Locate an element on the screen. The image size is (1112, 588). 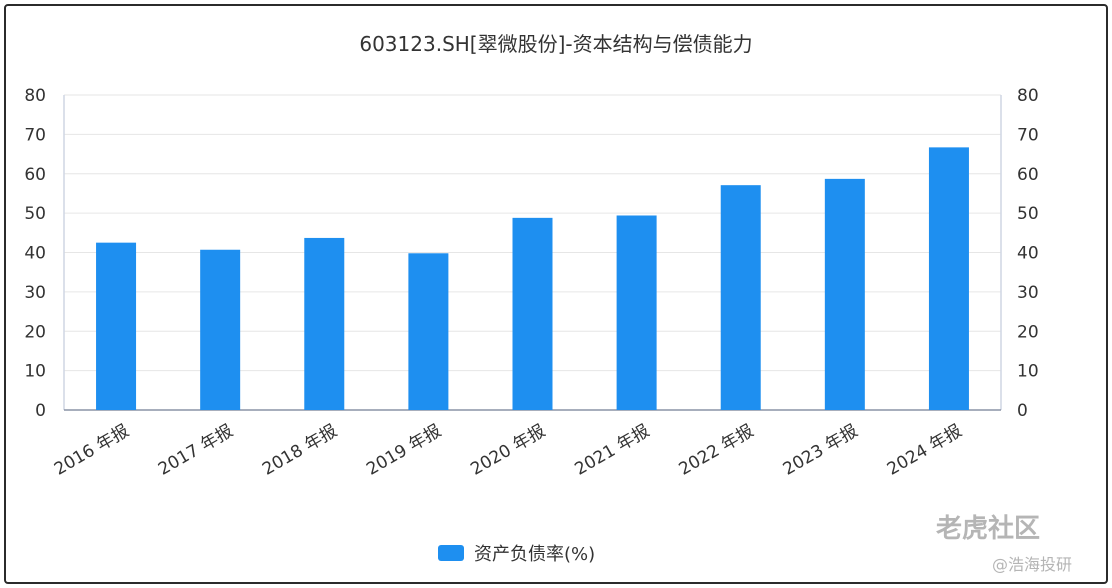
y-tick-label-left: 70 is located at coordinates (35, 135).